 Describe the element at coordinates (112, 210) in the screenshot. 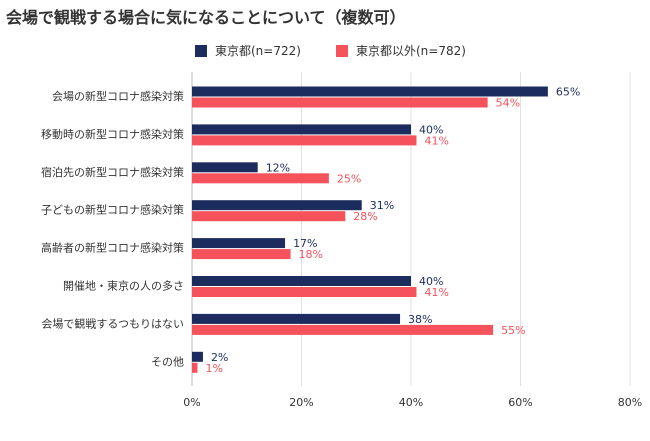

I see `category-label: 子どもの新型コロナ感染対策` at that location.